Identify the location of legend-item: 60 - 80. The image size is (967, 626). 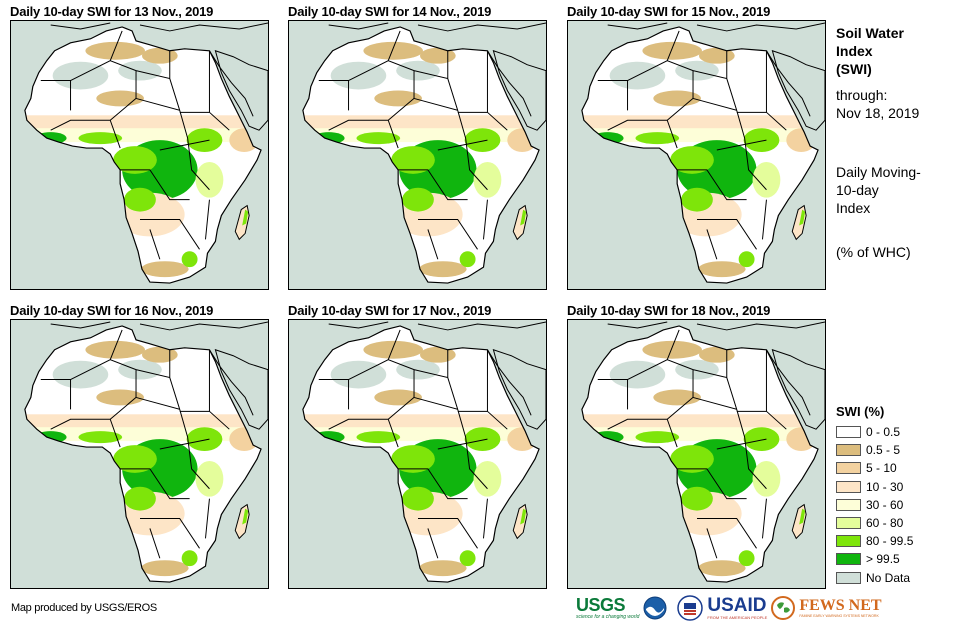
(898, 523).